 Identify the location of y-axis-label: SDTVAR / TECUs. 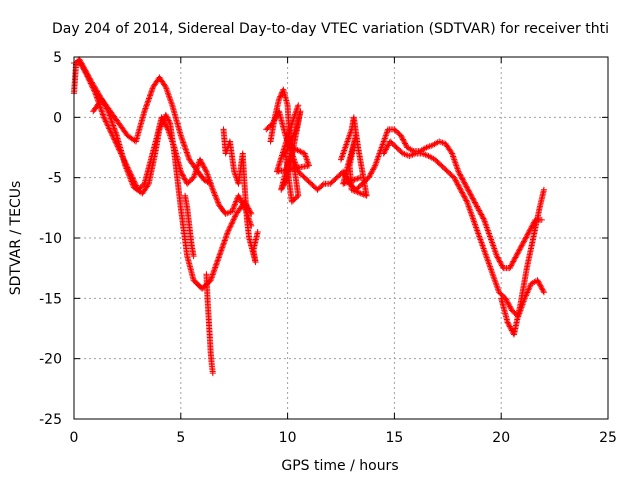
(16, 238).